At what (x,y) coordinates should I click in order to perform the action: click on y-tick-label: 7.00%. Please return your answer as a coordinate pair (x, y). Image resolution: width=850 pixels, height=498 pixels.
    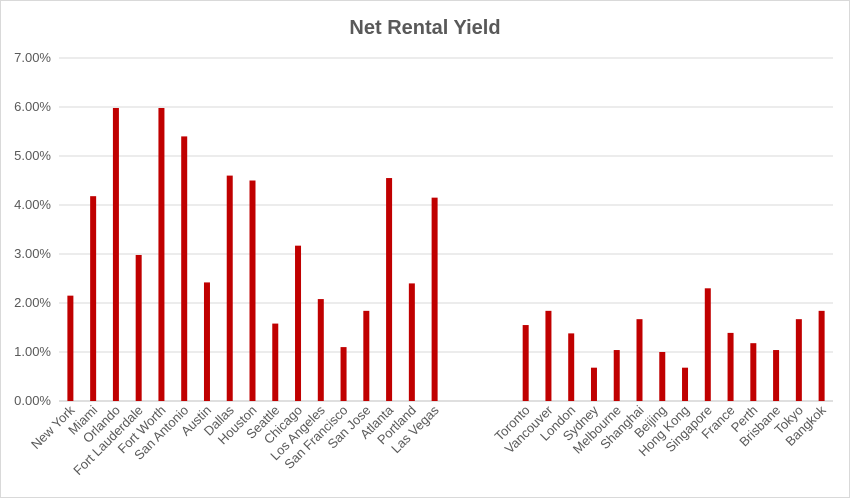
    Looking at the image, I should click on (32, 57).